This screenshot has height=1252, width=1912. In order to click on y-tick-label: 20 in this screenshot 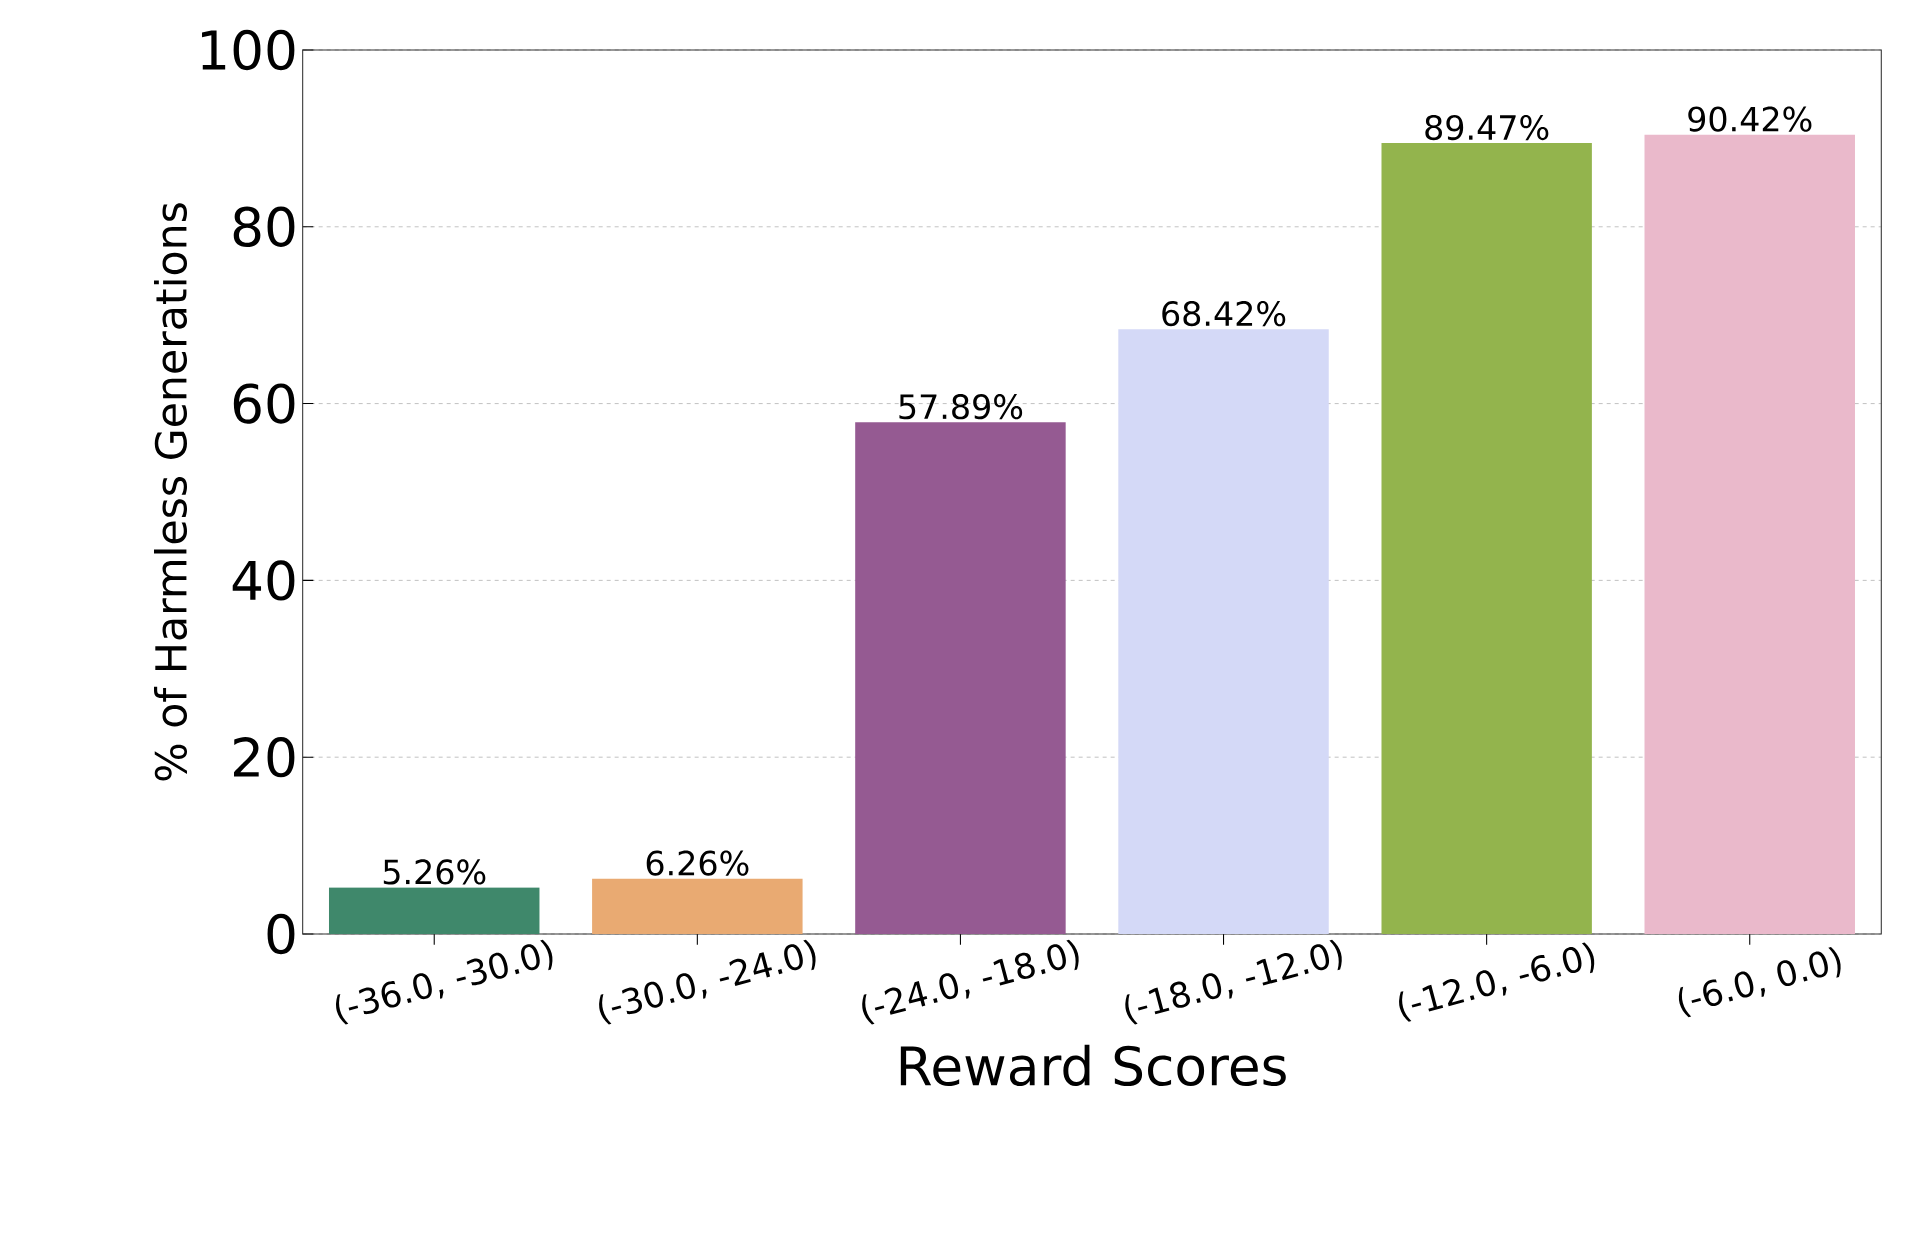, I will do `click(264, 757)`.